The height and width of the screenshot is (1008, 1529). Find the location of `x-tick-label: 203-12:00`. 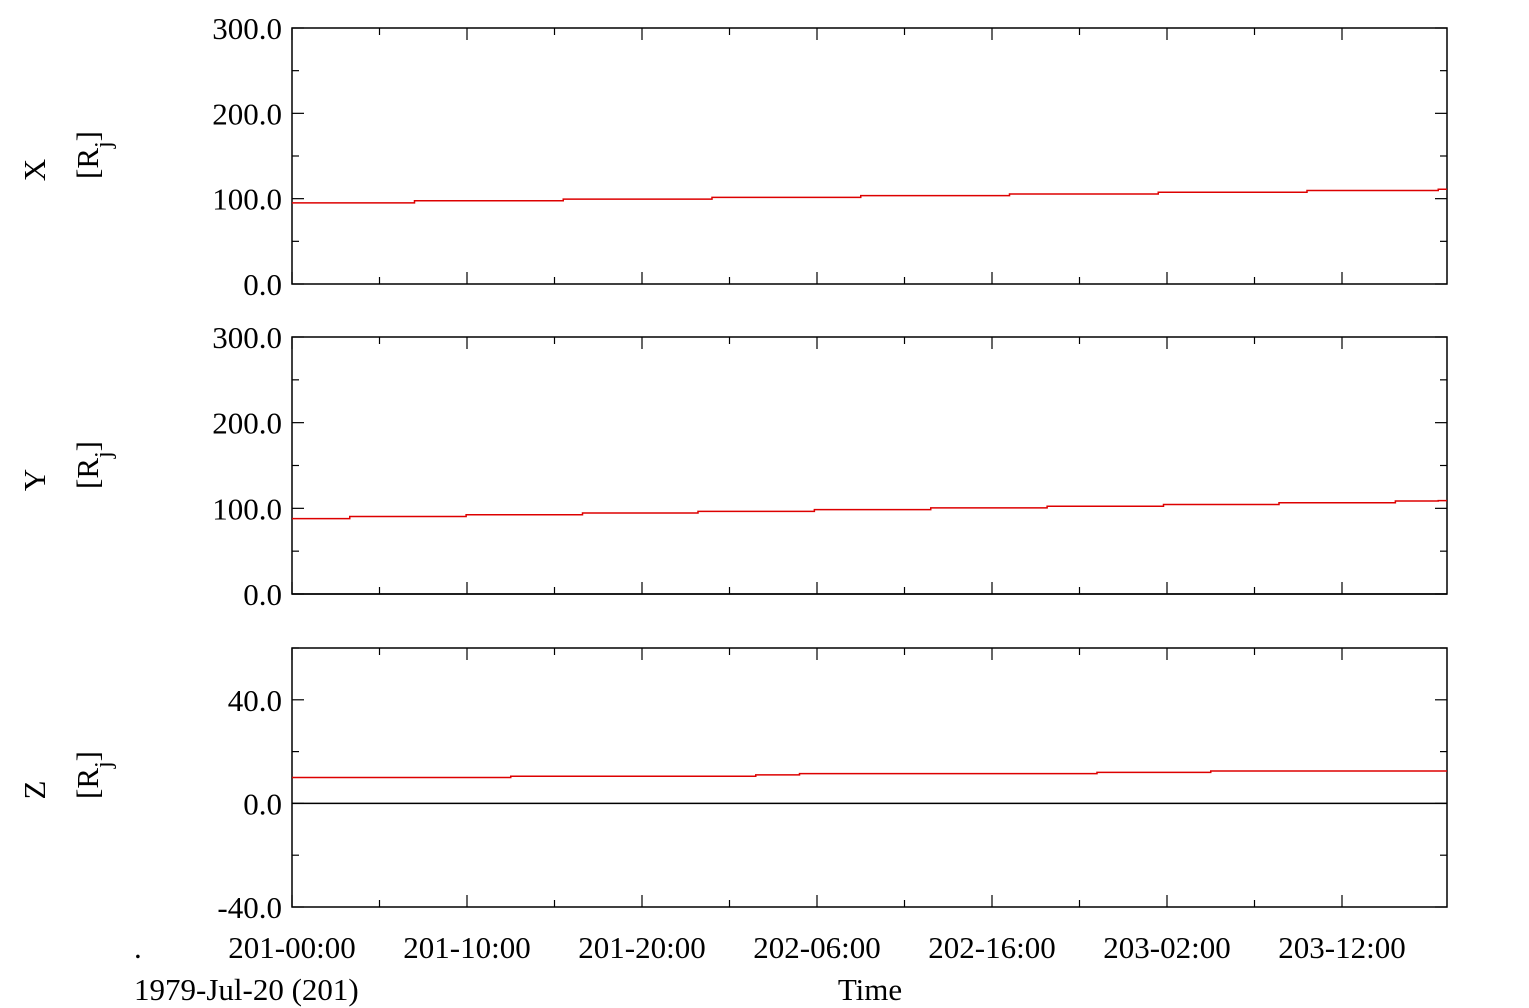

x-tick-label: 203-12:00 is located at coordinates (1341, 947).